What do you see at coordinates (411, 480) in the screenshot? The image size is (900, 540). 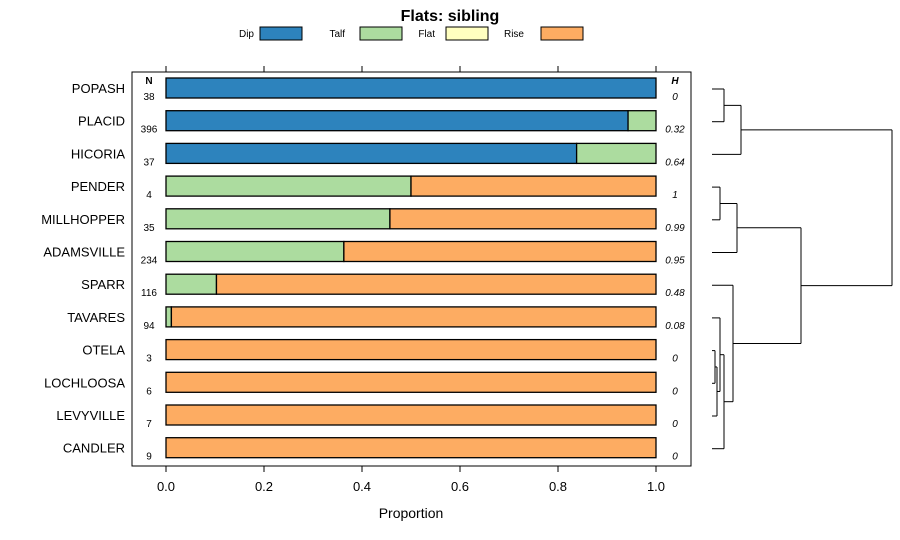 I see `bottom-ticks: 0.0 0.2 0.4 0.6 0.8 1.0` at bounding box center [411, 480].